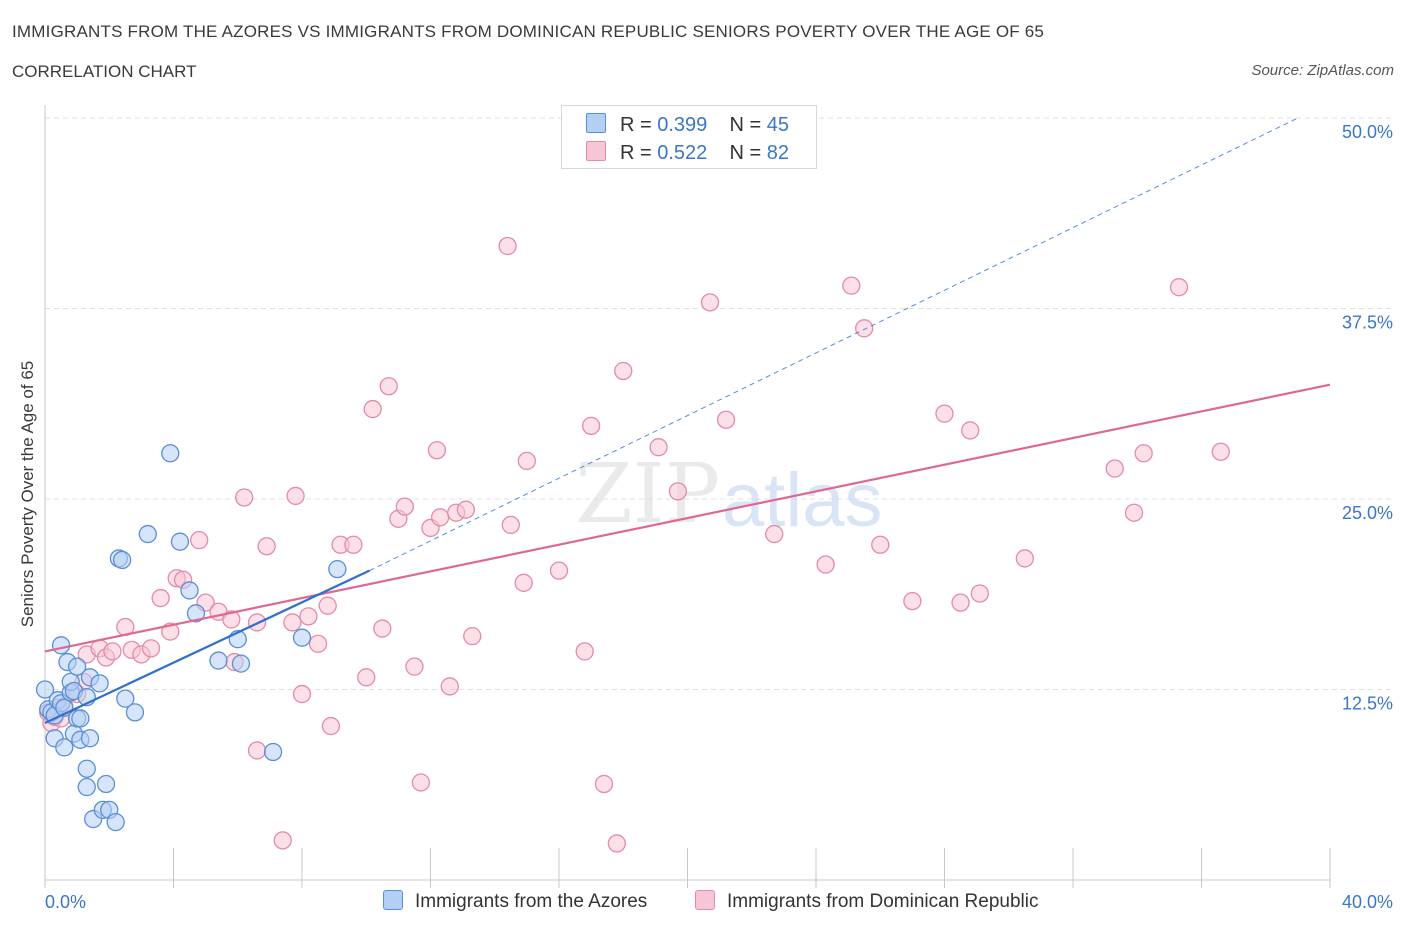 The width and height of the screenshot is (1406, 930). I want to click on legend-label-dominican: Immigrants from Dominican Republic, so click(883, 901).